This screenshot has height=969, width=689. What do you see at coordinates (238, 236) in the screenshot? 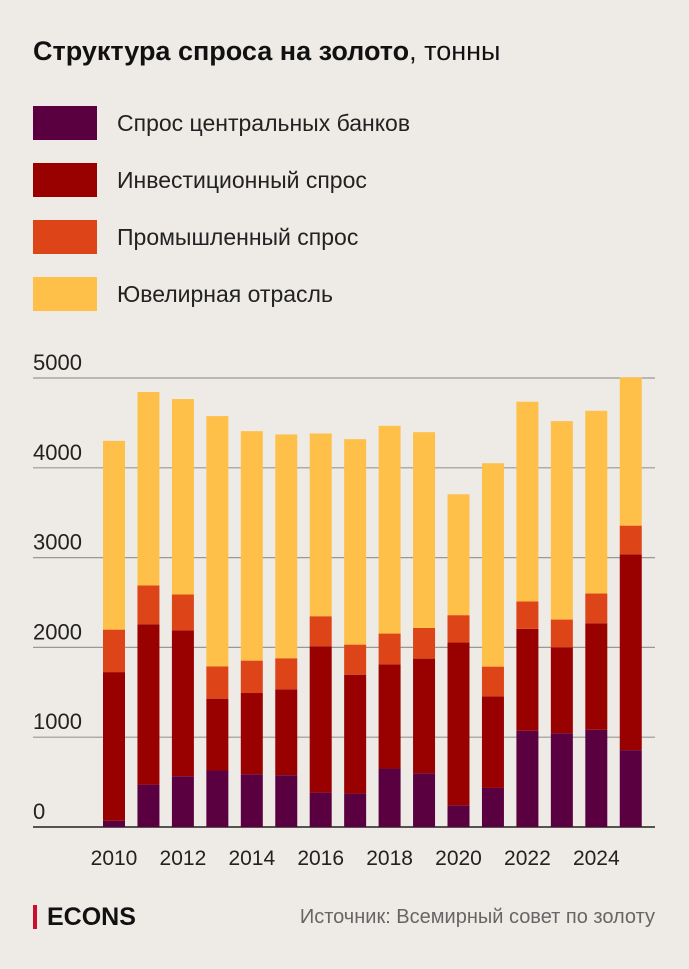
I see `legend-label: Промышленный спрос` at bounding box center [238, 236].